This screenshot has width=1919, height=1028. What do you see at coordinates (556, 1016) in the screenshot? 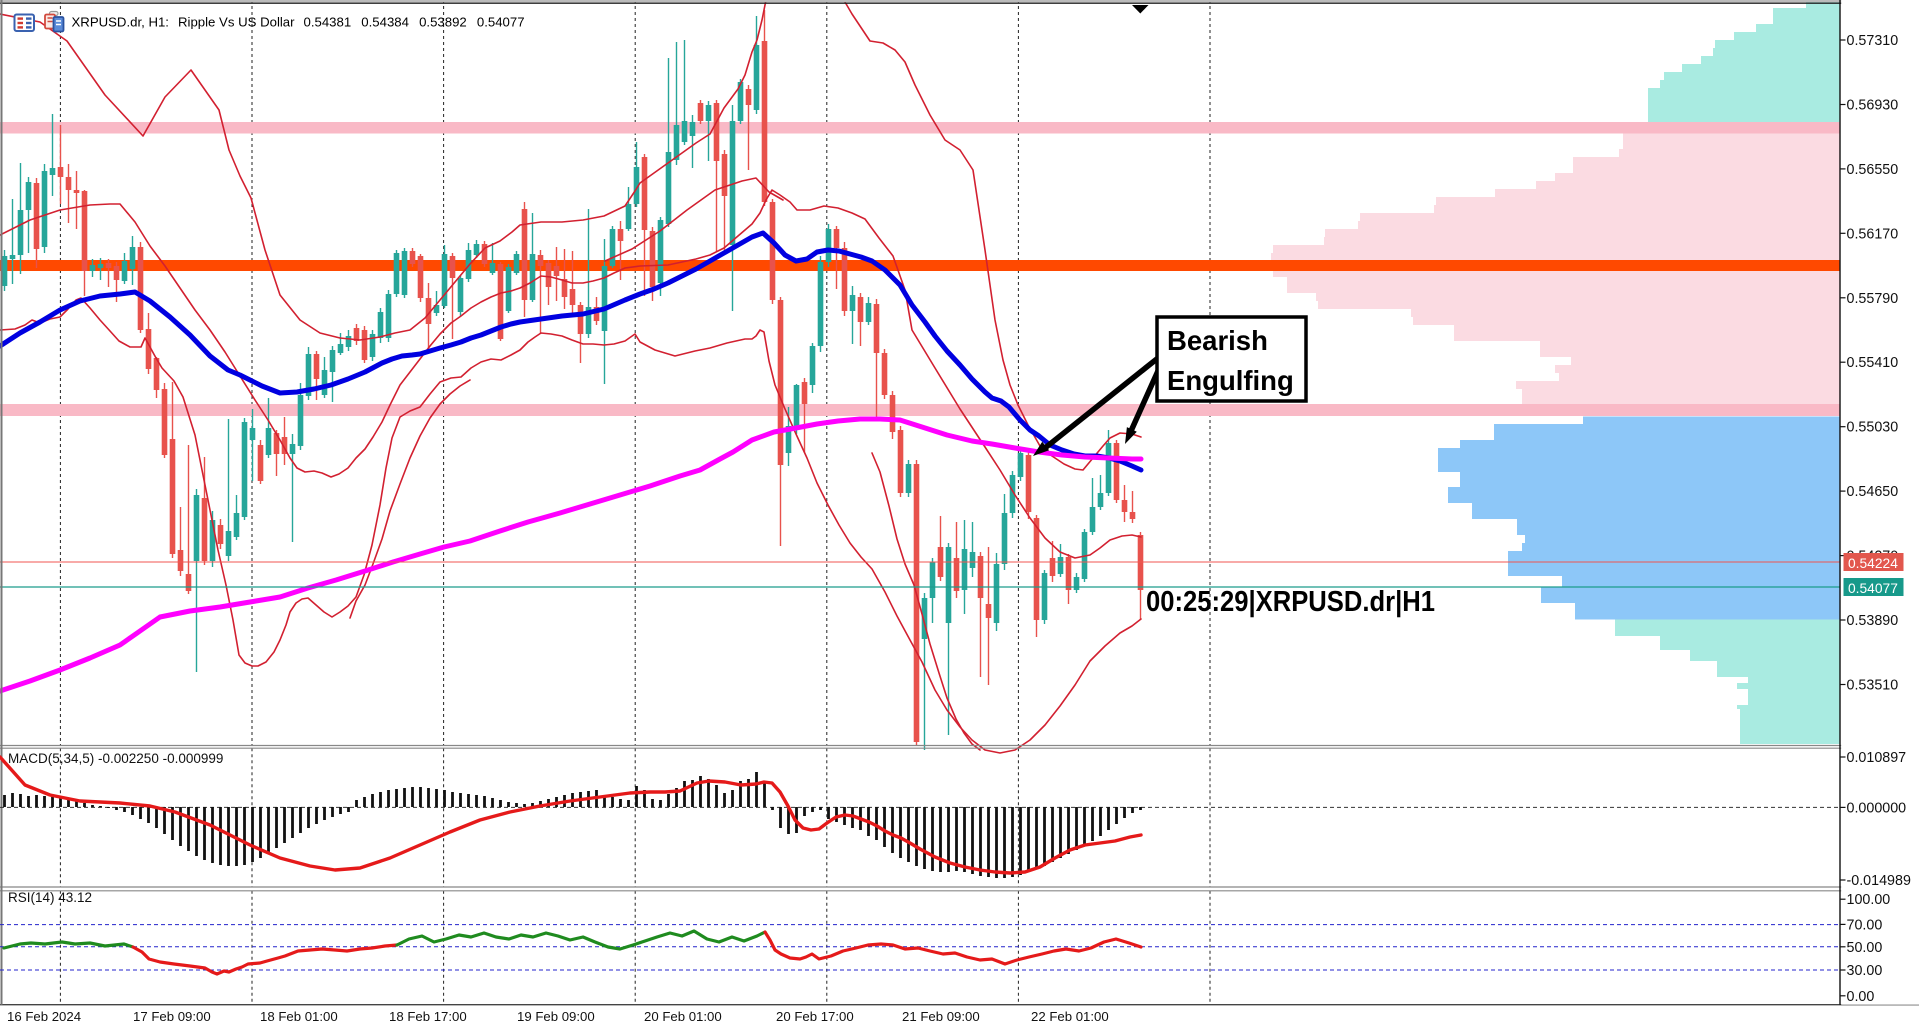
I see `svg-text: 19 Feb 09:00` at bounding box center [556, 1016].